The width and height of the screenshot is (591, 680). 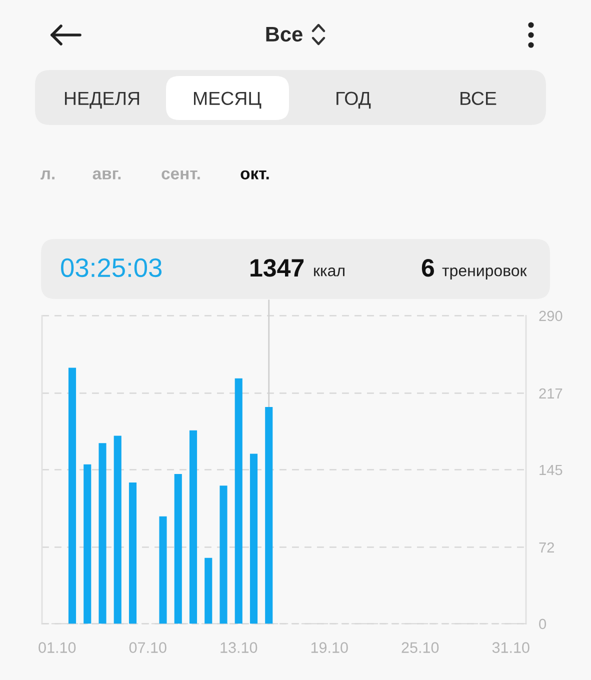 What do you see at coordinates (228, 100) in the screenshot?
I see `text: МЕСЯЦ` at bounding box center [228, 100].